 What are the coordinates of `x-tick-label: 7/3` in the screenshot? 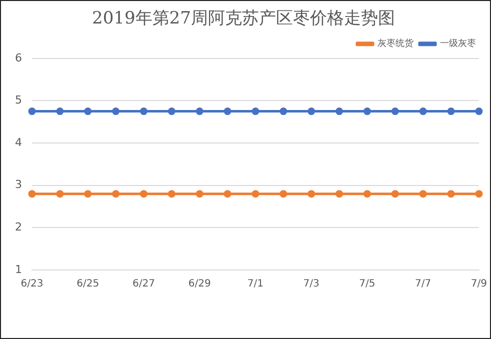 It's located at (311, 284).